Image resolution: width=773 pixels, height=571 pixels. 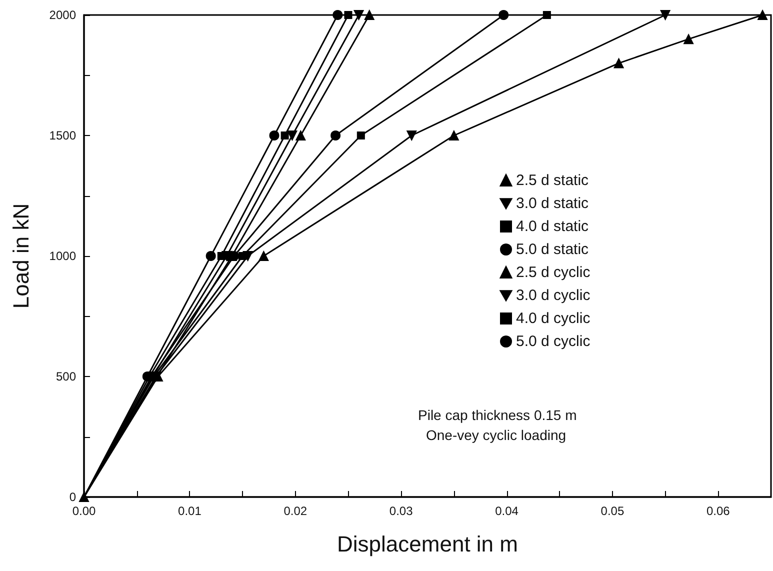 What do you see at coordinates (497, 415) in the screenshot?
I see `annotation: Pile cap thickness 0.15 m` at bounding box center [497, 415].